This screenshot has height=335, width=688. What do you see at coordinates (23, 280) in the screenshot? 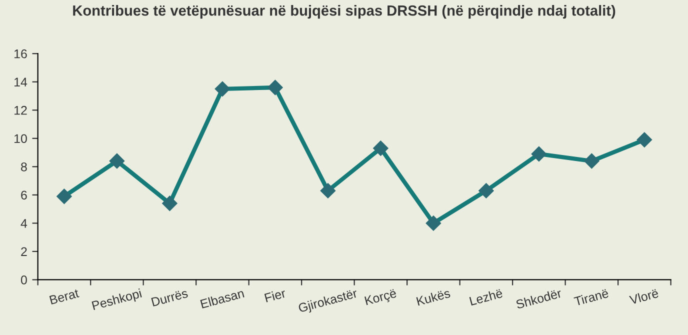
I see `y-tick-label: 0` at bounding box center [23, 280].